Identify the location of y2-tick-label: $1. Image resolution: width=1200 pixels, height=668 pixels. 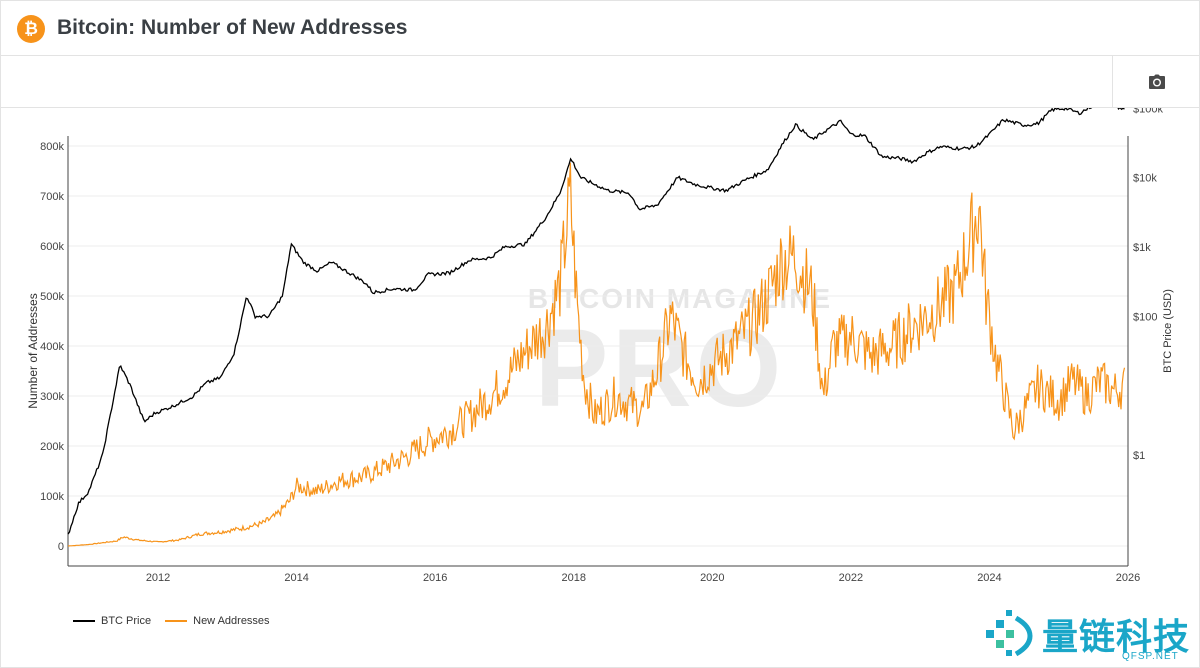
(1139, 456).